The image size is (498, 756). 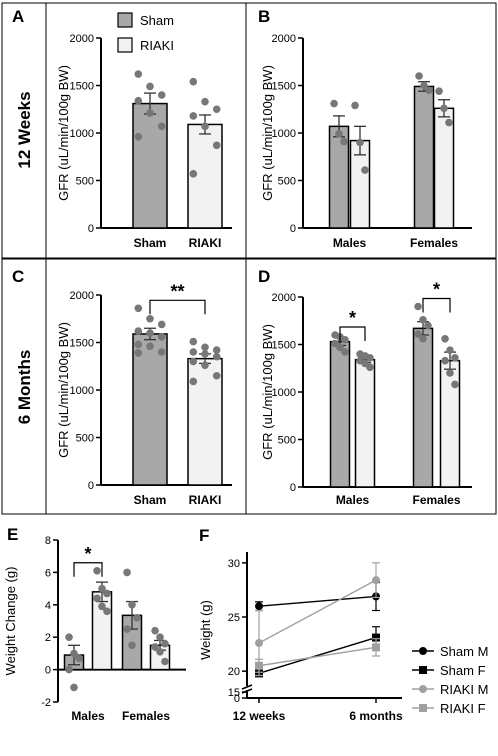 I want to click on series-line-sham-f, so click(x=317, y=655).